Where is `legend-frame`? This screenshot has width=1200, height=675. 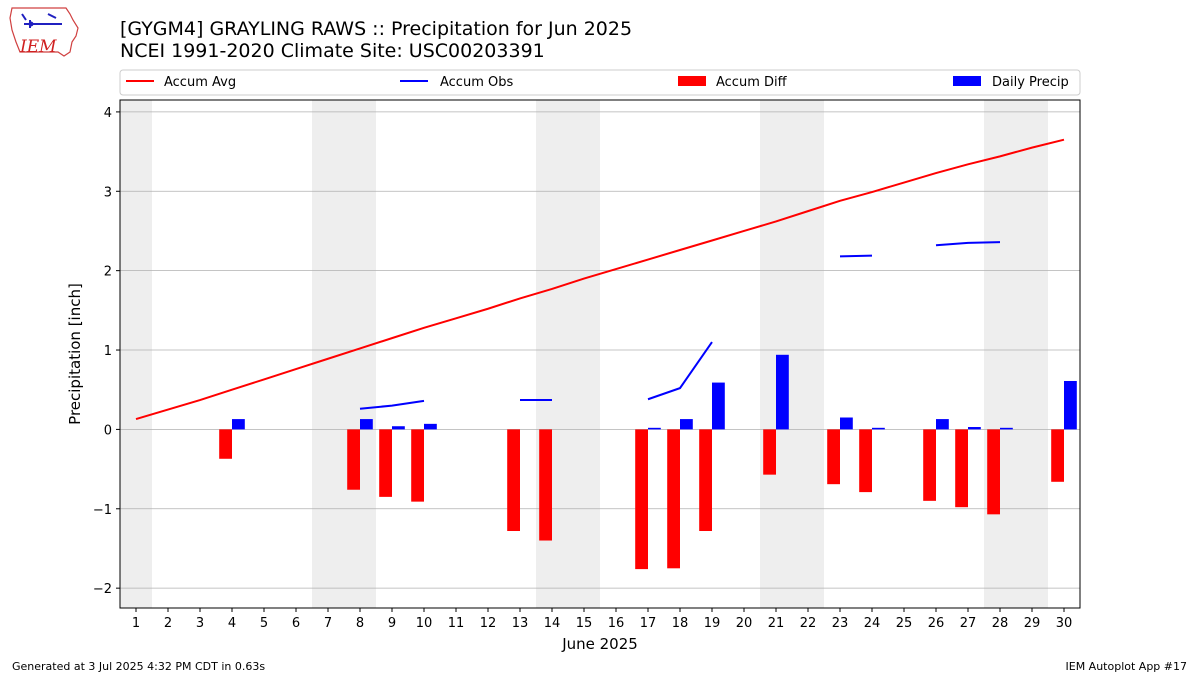 legend-frame is located at coordinates (600, 82).